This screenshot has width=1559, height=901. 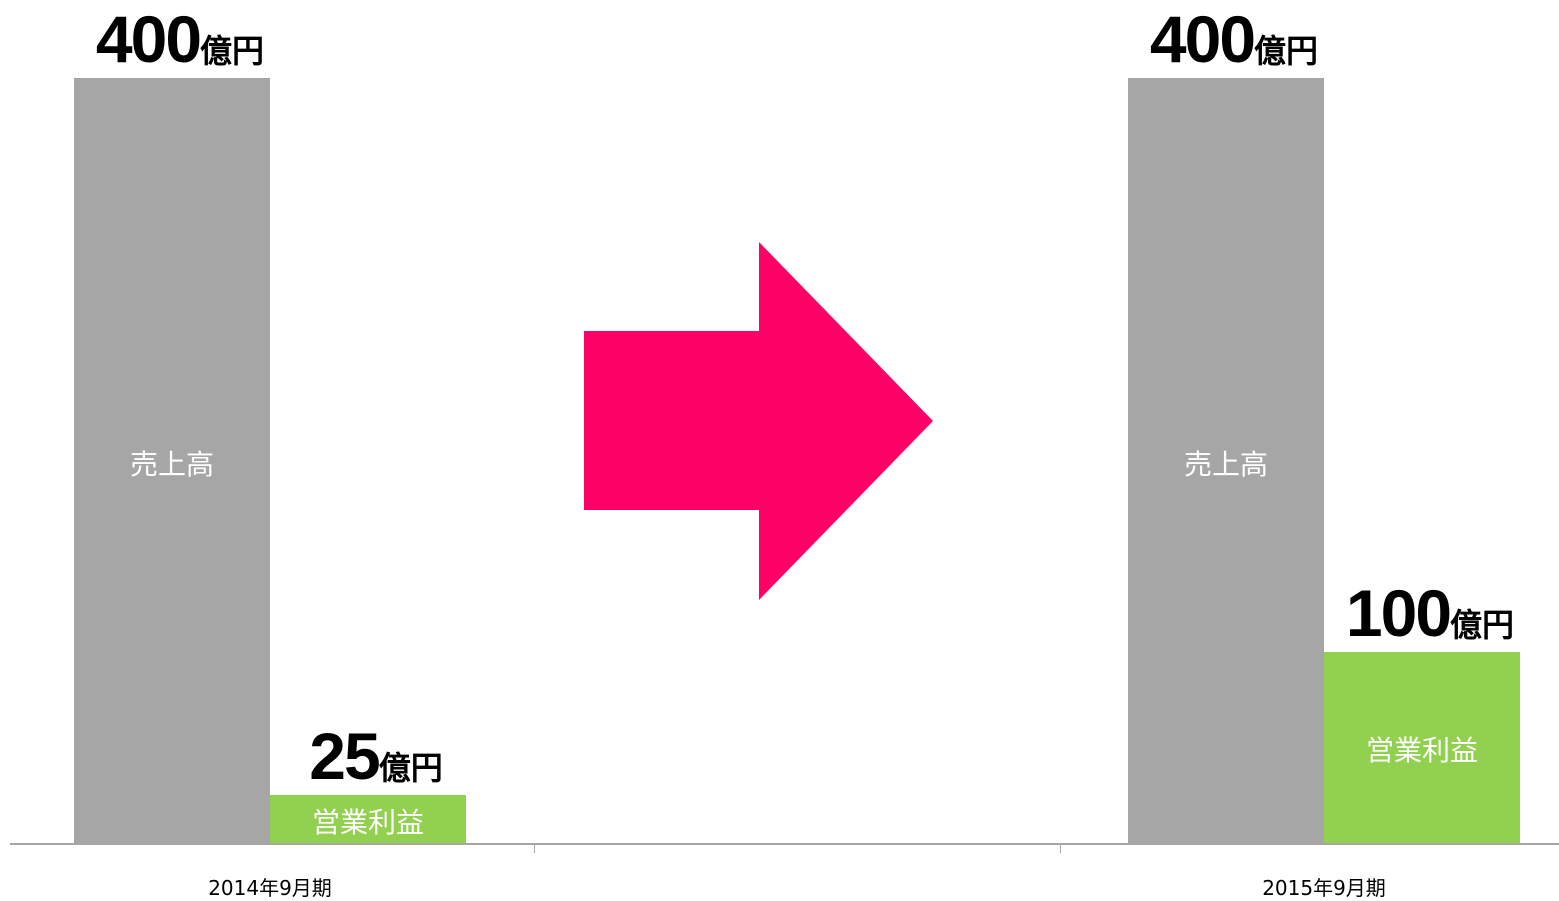 I want to click on data-label-value: 100, so click(x=1398, y=612).